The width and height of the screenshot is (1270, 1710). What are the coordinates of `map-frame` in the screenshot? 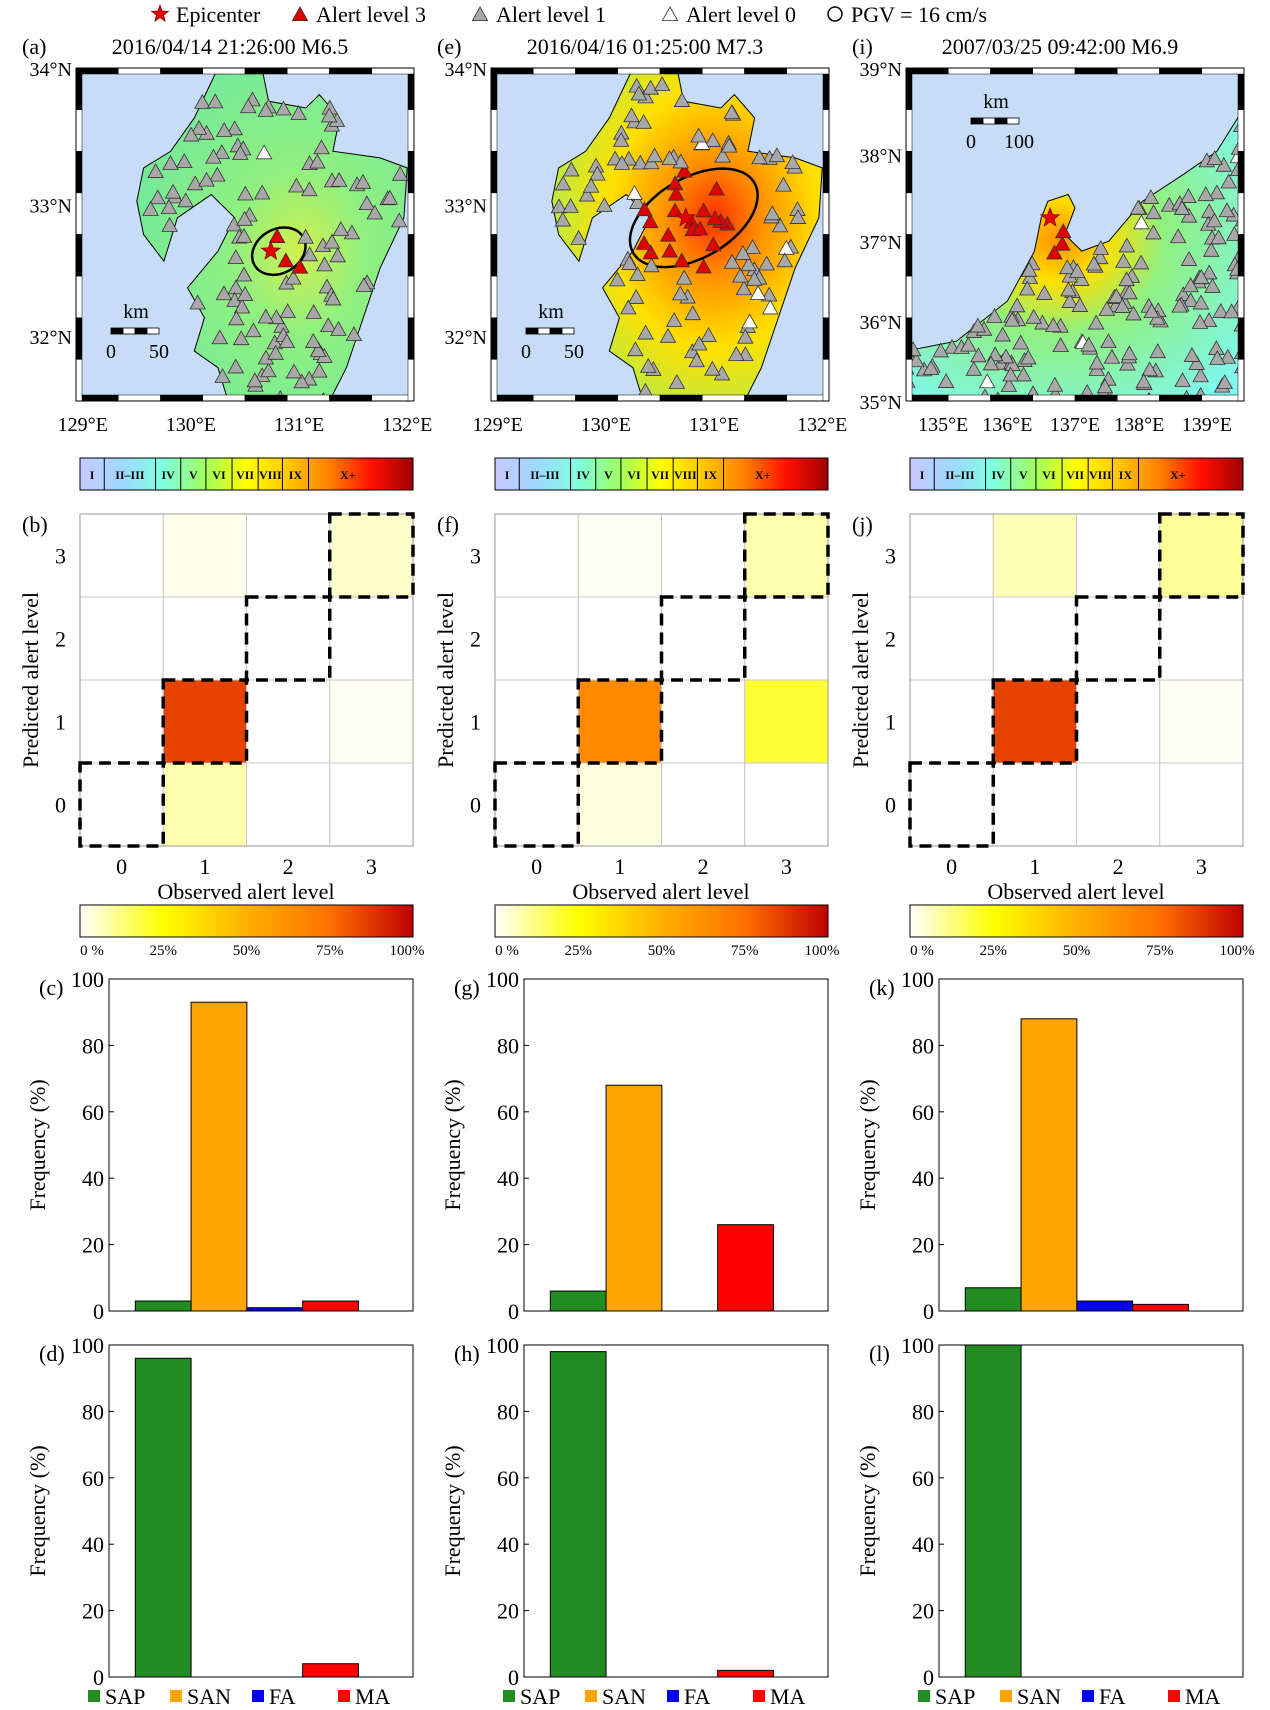 It's located at (245, 234).